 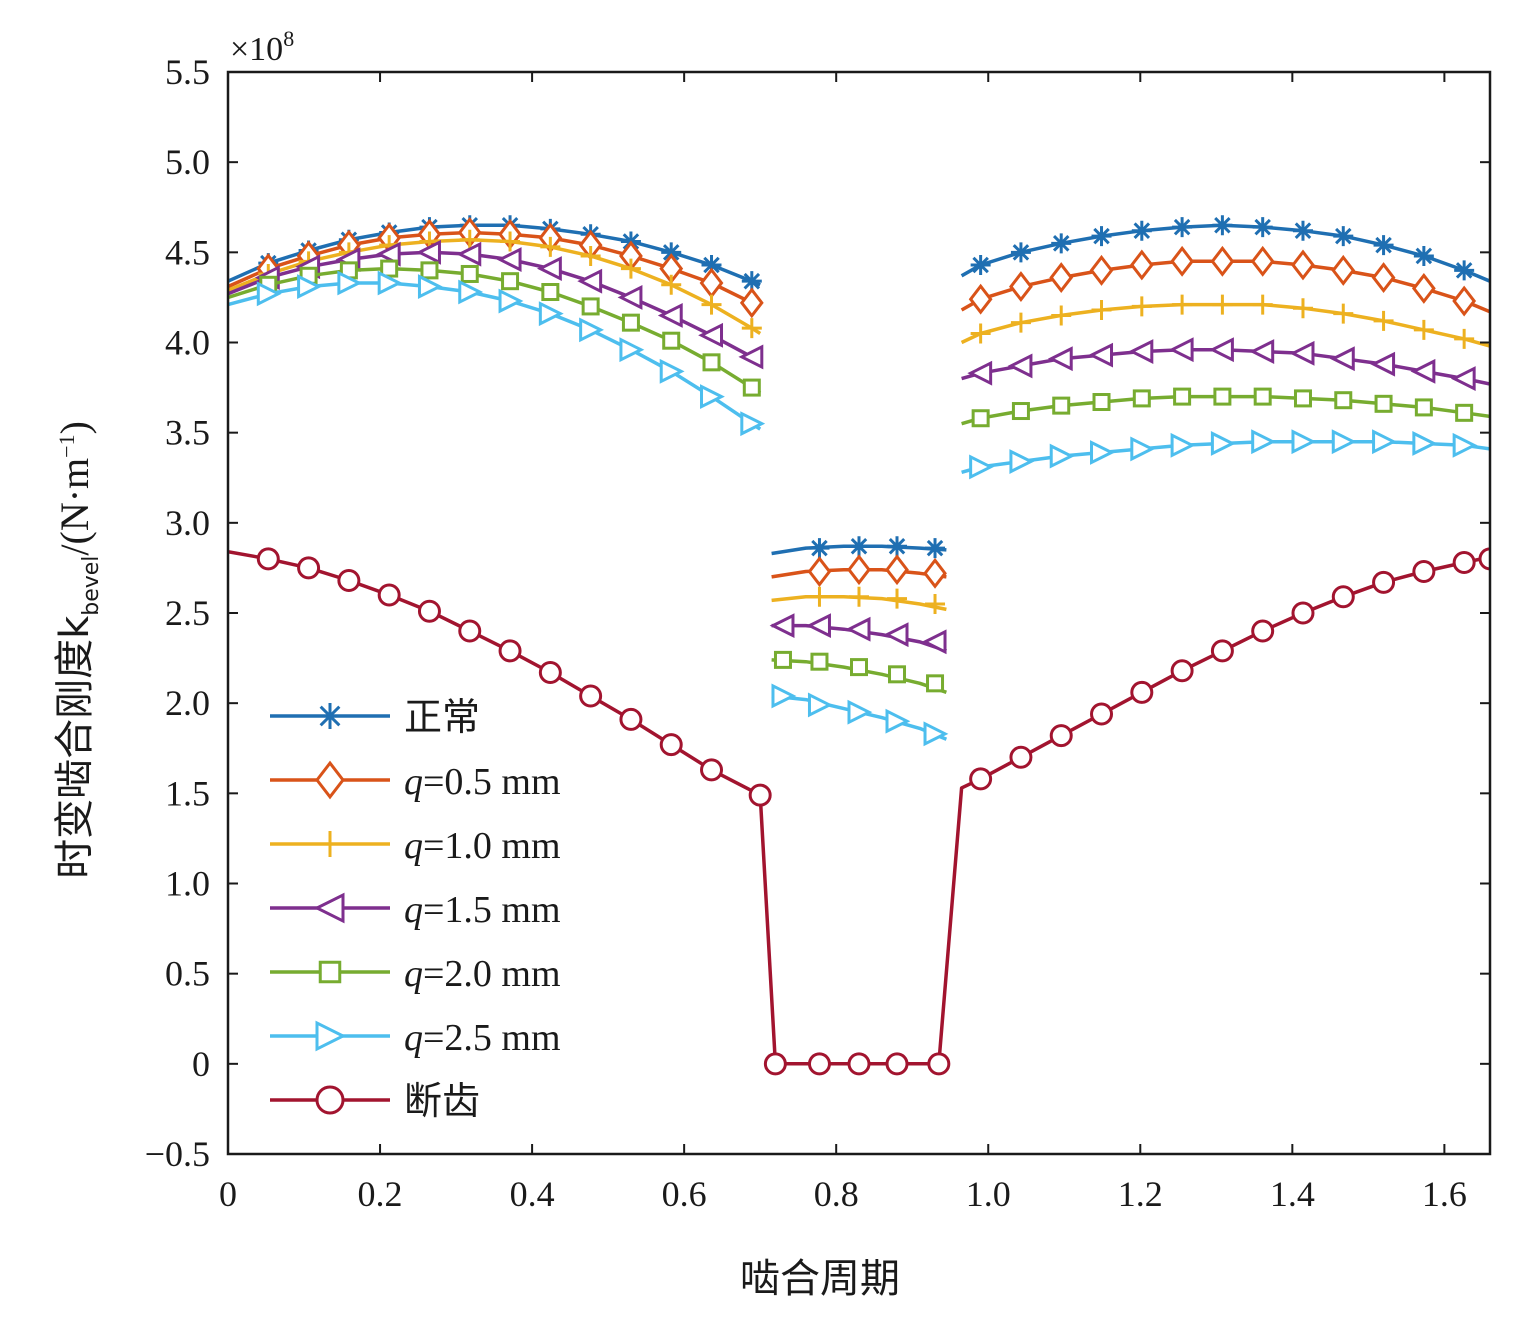 What do you see at coordinates (492, 910) in the screenshot?
I see `legend-label-text: =1.5 mm` at bounding box center [492, 910].